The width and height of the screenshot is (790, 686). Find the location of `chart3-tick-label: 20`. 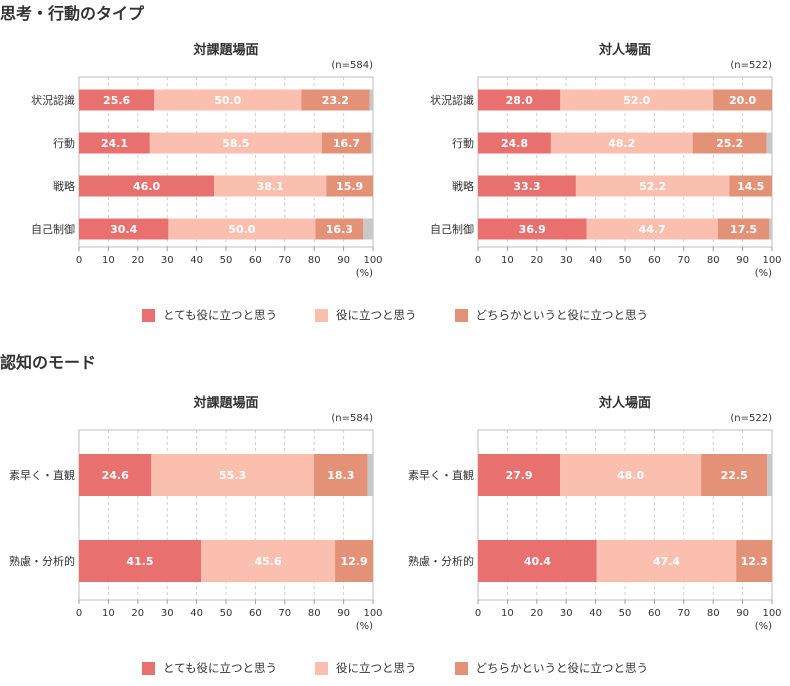

chart3-tick-label: 20 is located at coordinates (137, 613).